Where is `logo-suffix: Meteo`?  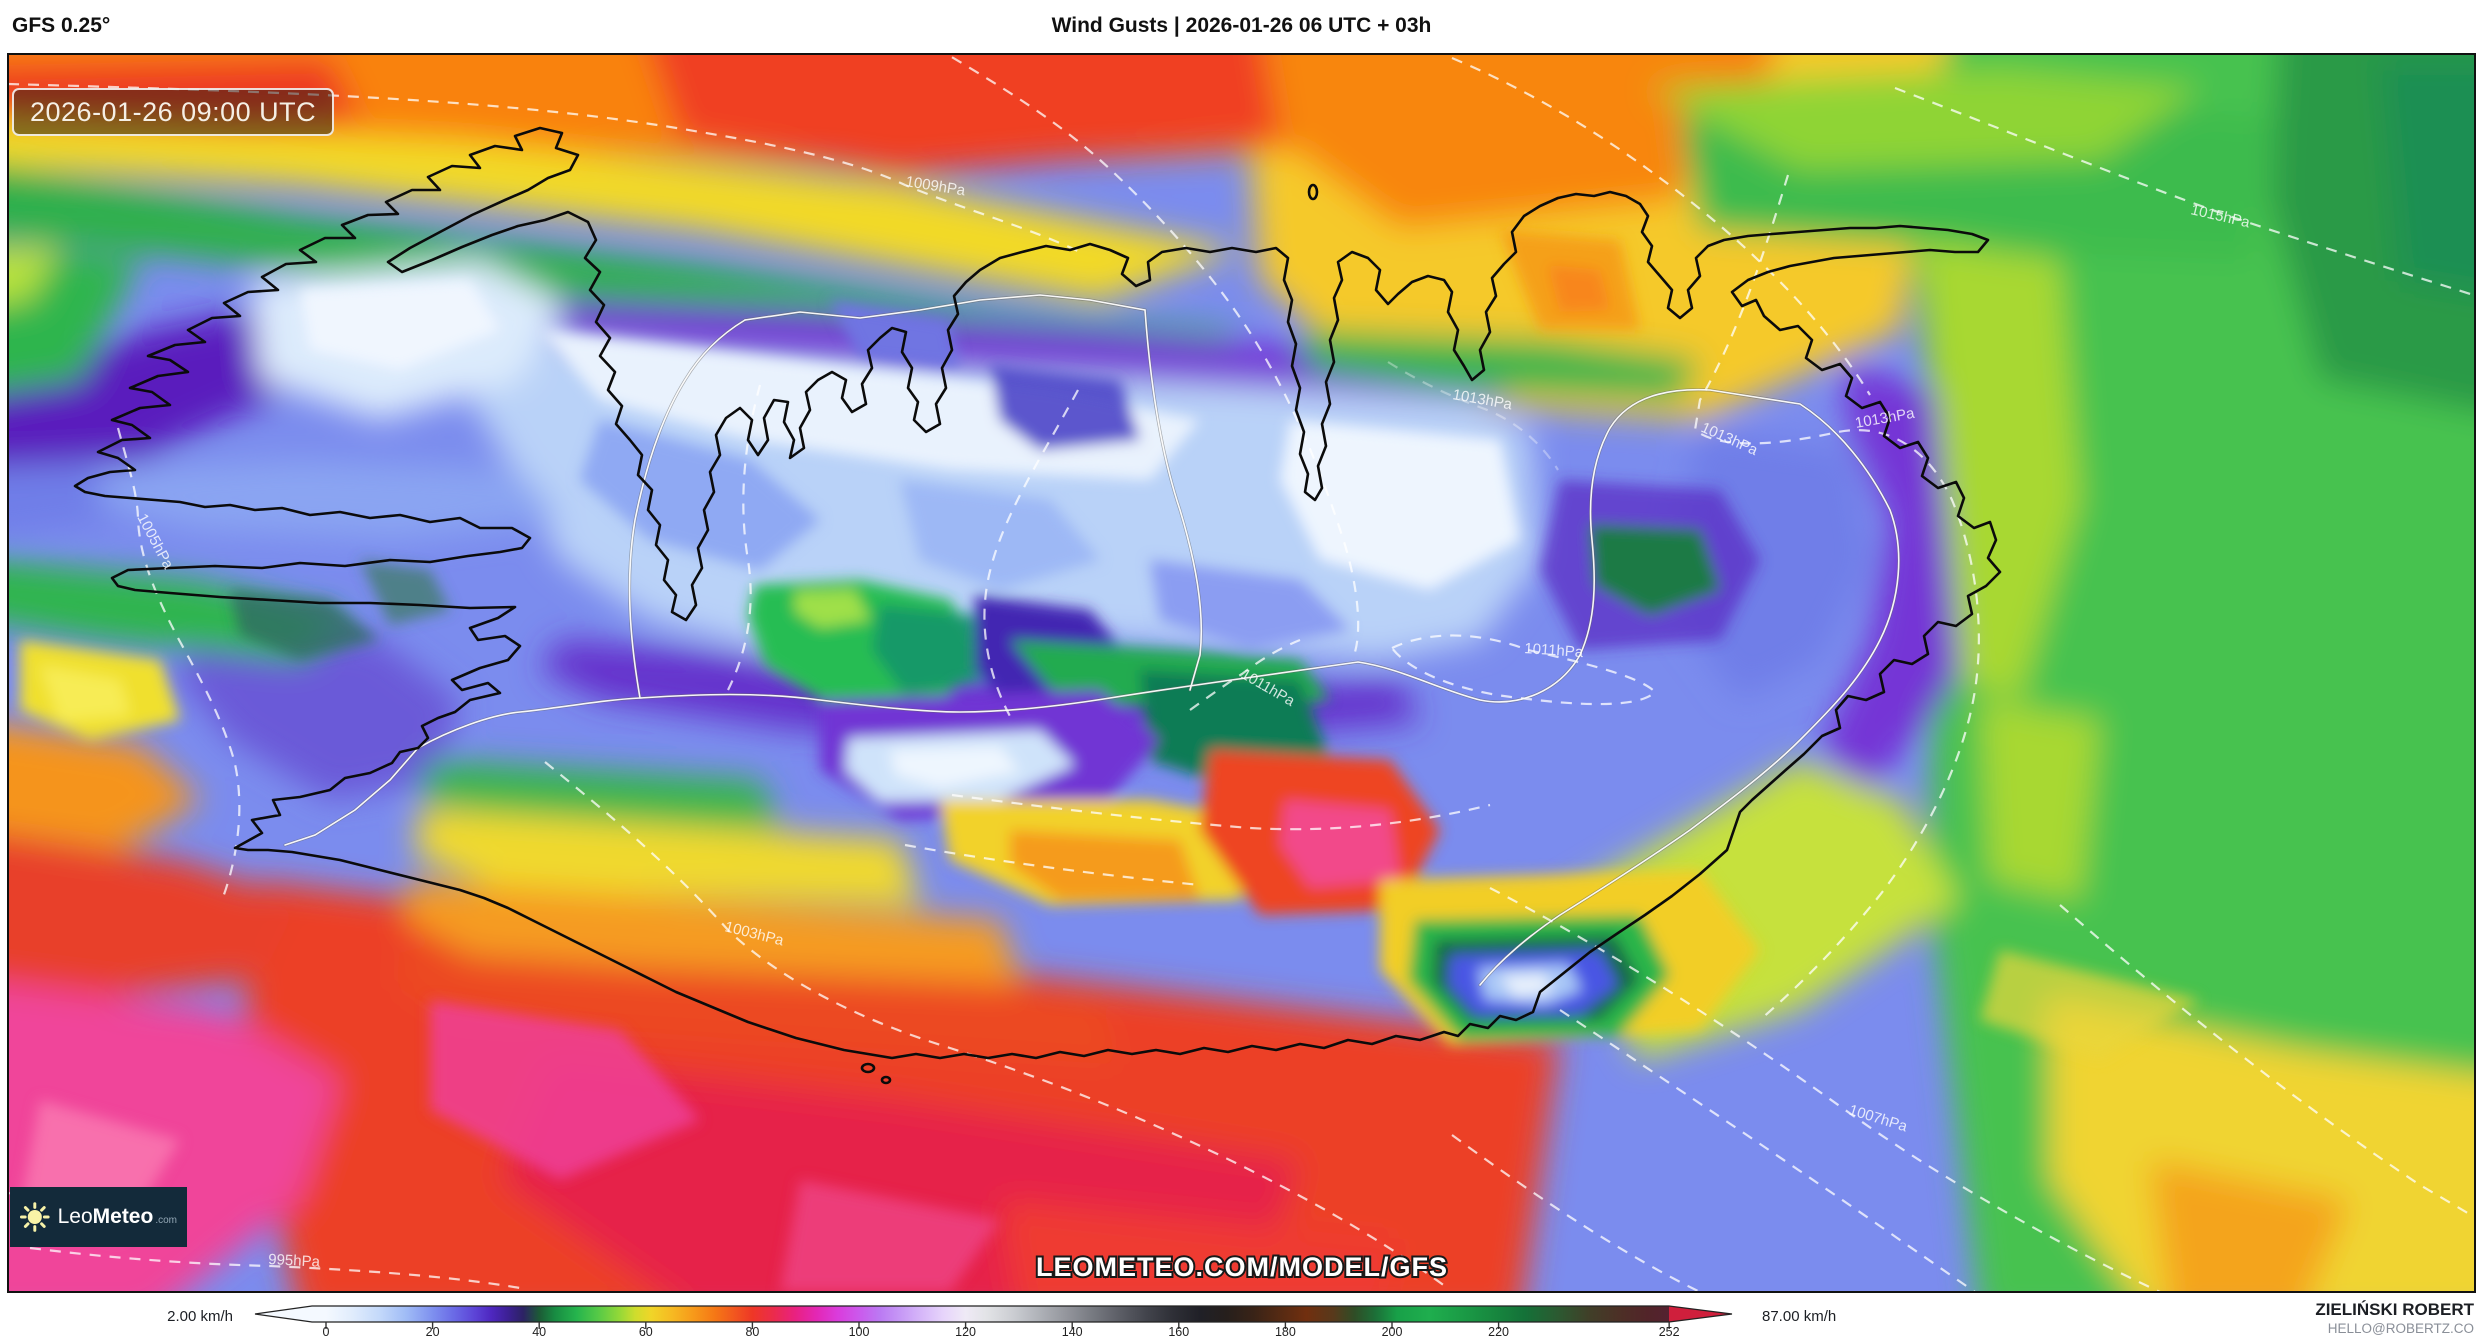
logo-suffix: Meteo is located at coordinates (123, 1216).